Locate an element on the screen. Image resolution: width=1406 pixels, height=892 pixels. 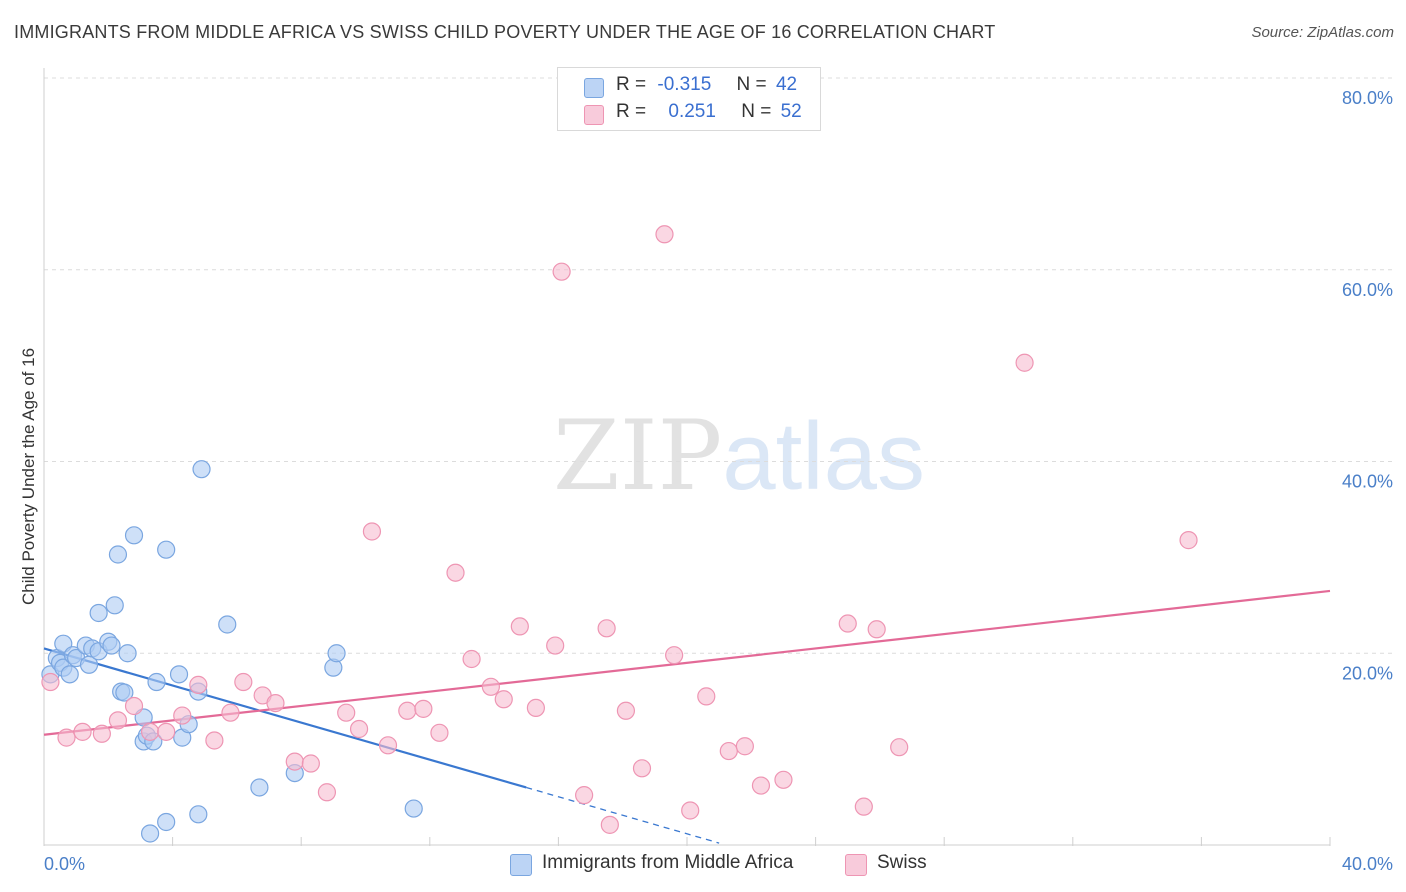
legend-n-value: 52 is located at coordinates (791, 111).